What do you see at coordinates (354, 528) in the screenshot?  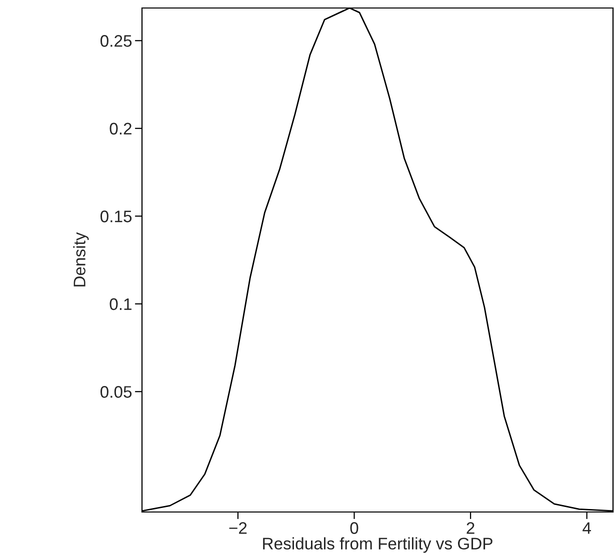 I see `x-tick-label: 0` at bounding box center [354, 528].